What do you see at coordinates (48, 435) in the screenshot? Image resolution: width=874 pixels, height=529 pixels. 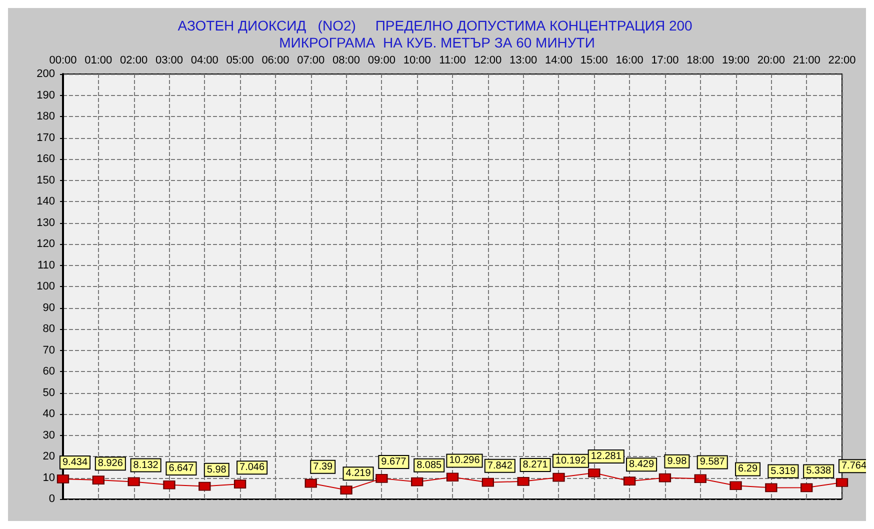 I see `y-tick-label: 30` at bounding box center [48, 435].